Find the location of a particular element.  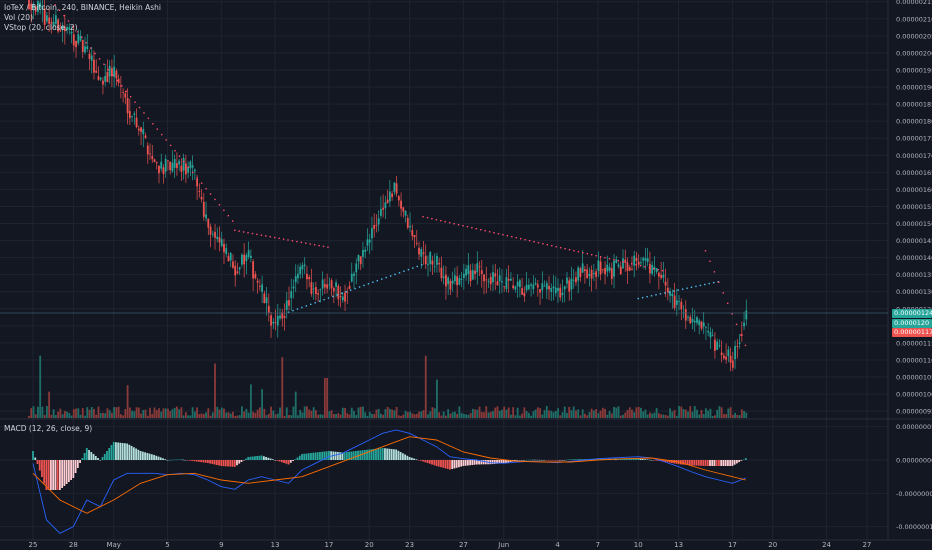

macd-tick-label: -0.00000005 is located at coordinates (914, 494).